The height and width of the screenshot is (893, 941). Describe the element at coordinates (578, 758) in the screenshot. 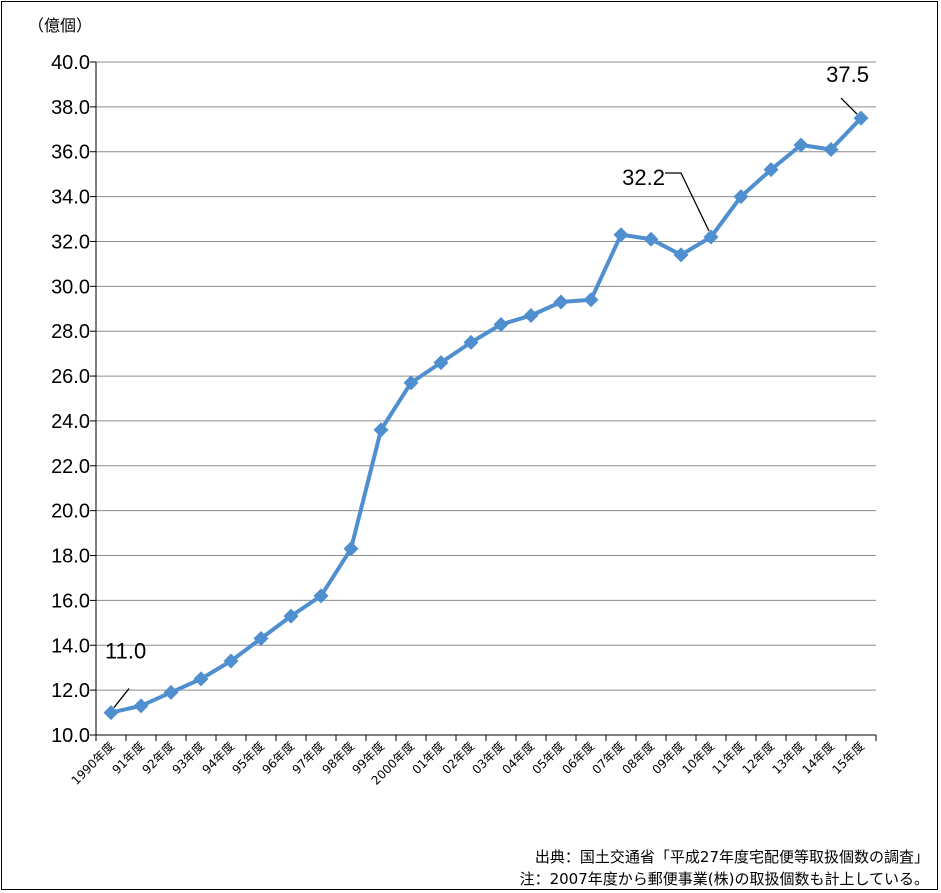

I see `x-tick-label: 06年度` at that location.